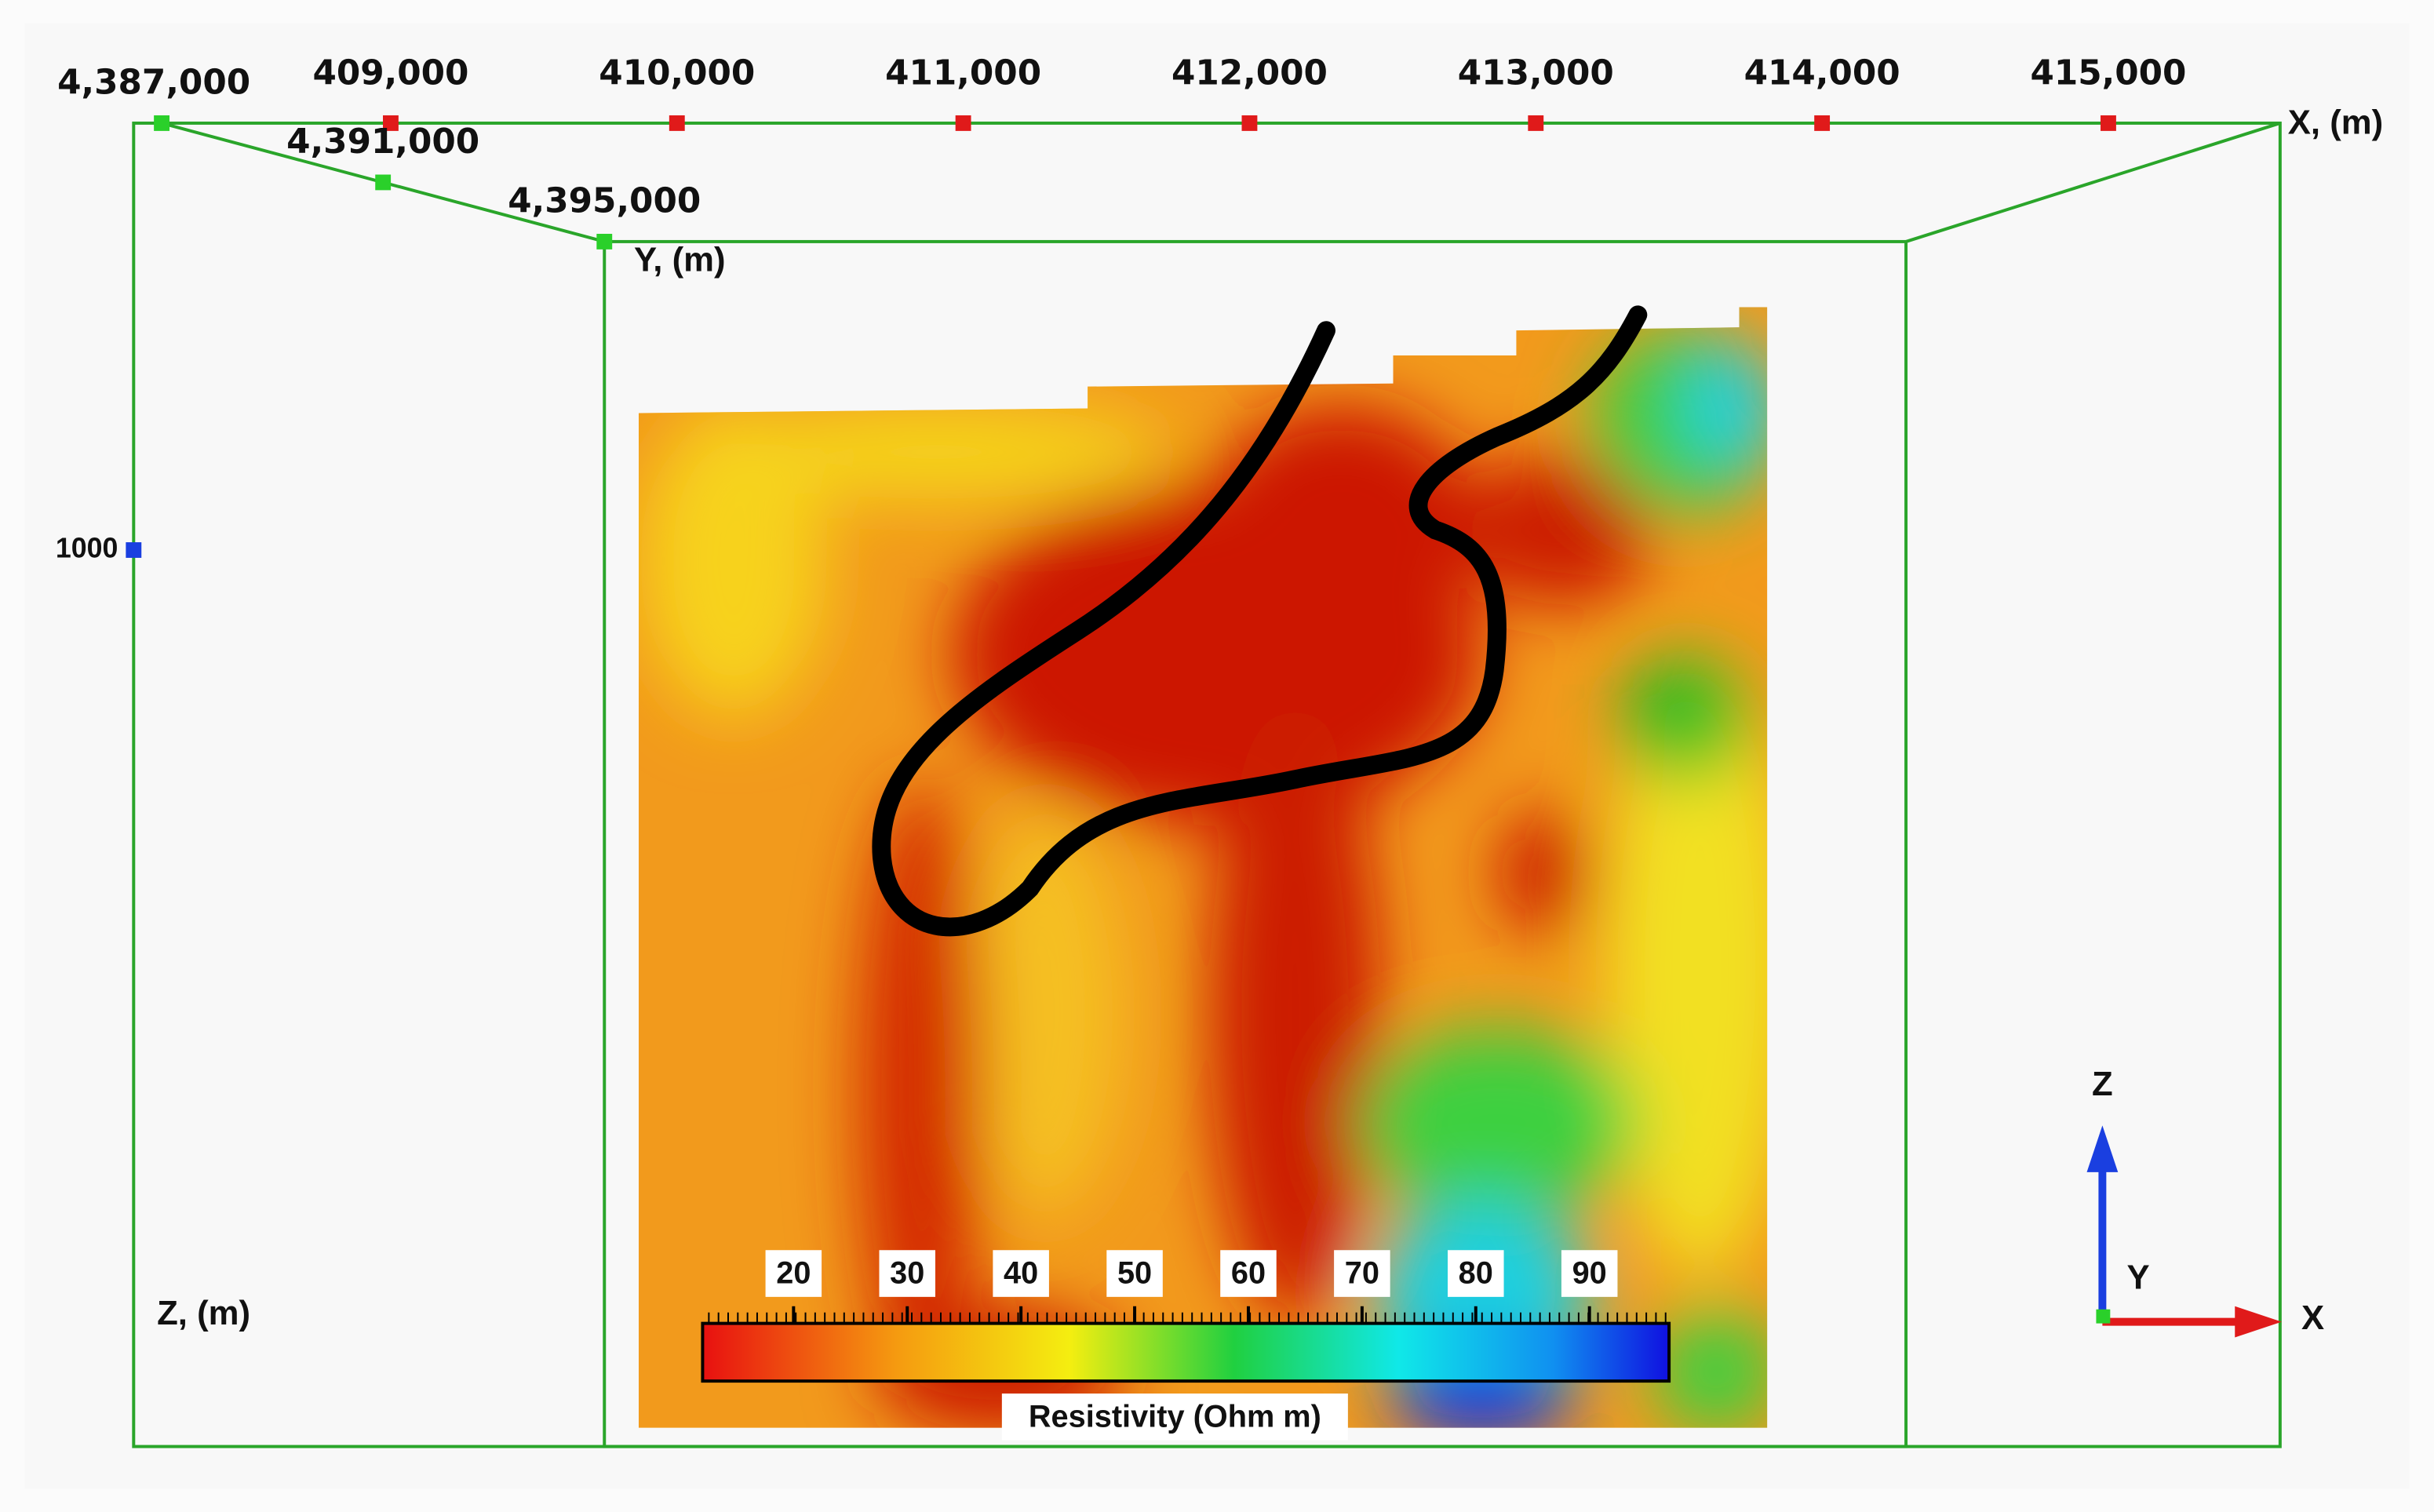 Image resolution: width=2434 pixels, height=1512 pixels. I want to click on x-tick-label: 412,000, so click(1249, 73).